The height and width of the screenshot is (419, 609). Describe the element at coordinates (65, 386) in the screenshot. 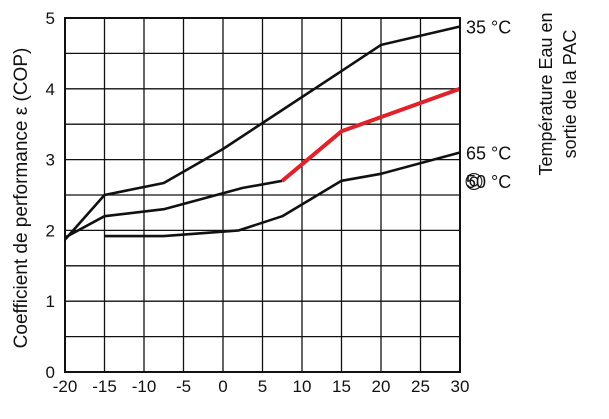

I see `x-tick-label: -20` at that location.